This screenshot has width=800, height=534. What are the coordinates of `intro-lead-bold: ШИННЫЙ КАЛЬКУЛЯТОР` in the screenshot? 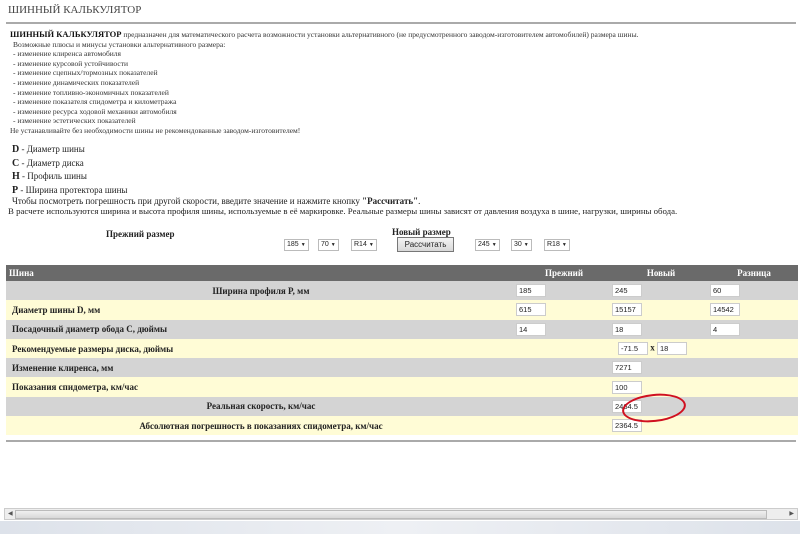 It's located at (66, 34).